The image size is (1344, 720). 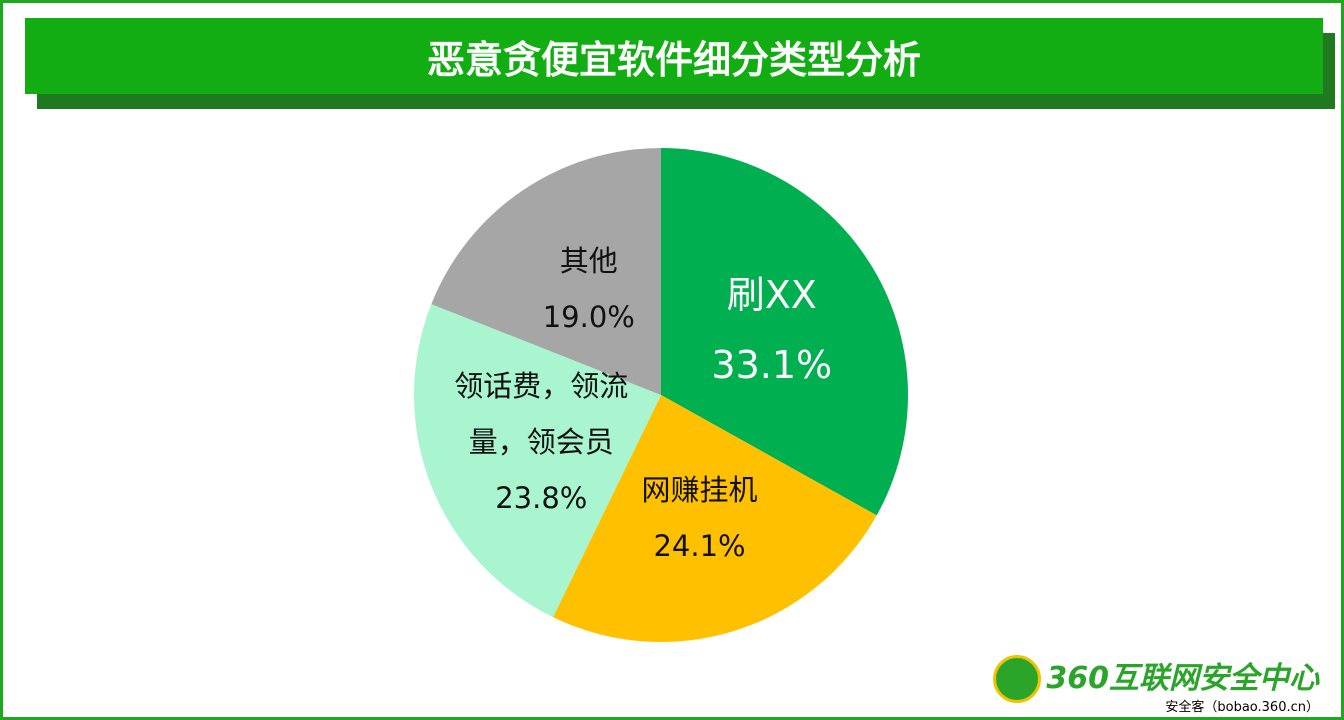 What do you see at coordinates (674, 56) in the screenshot?
I see `chart-title: 恶意贪便宜软件细分类型分析` at bounding box center [674, 56].